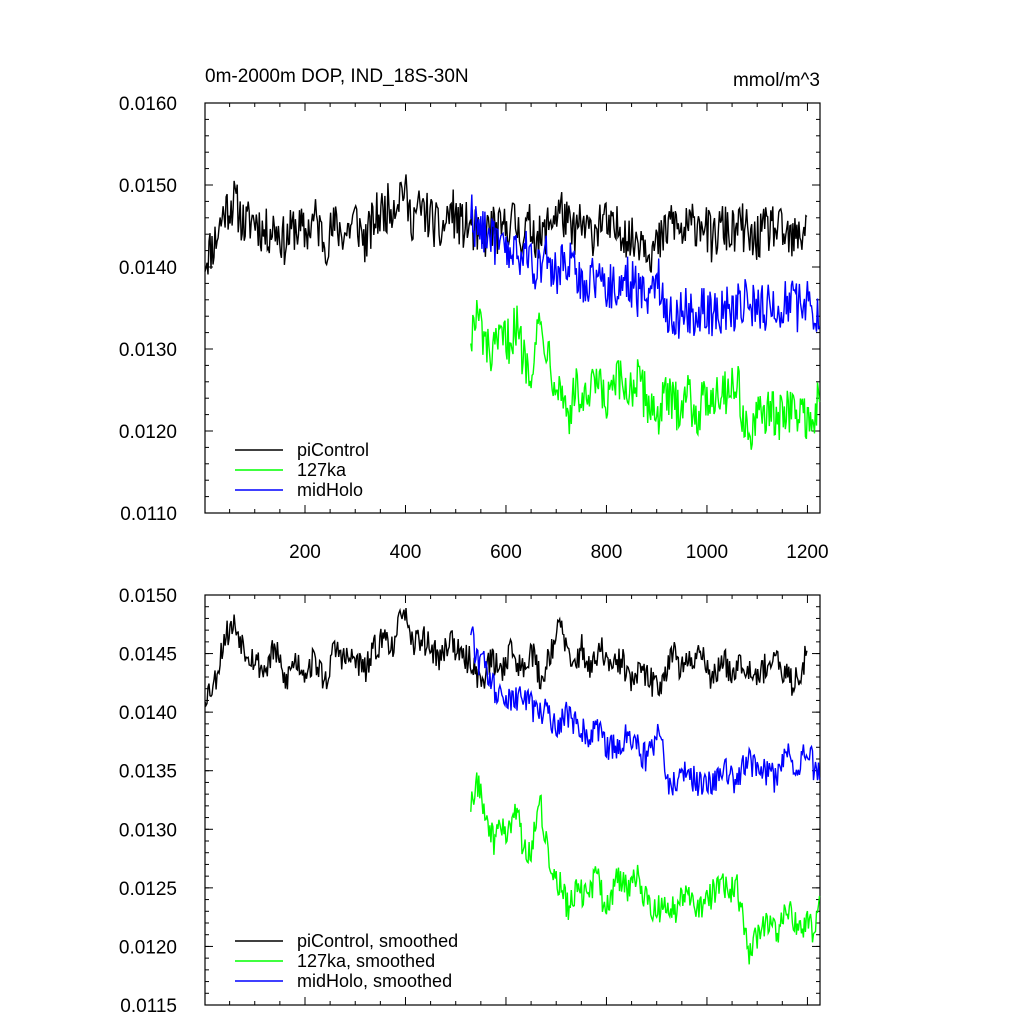 This screenshot has height=1024, width=1024. I want to click on legend-label: midHolo, smoothed, so click(374, 981).